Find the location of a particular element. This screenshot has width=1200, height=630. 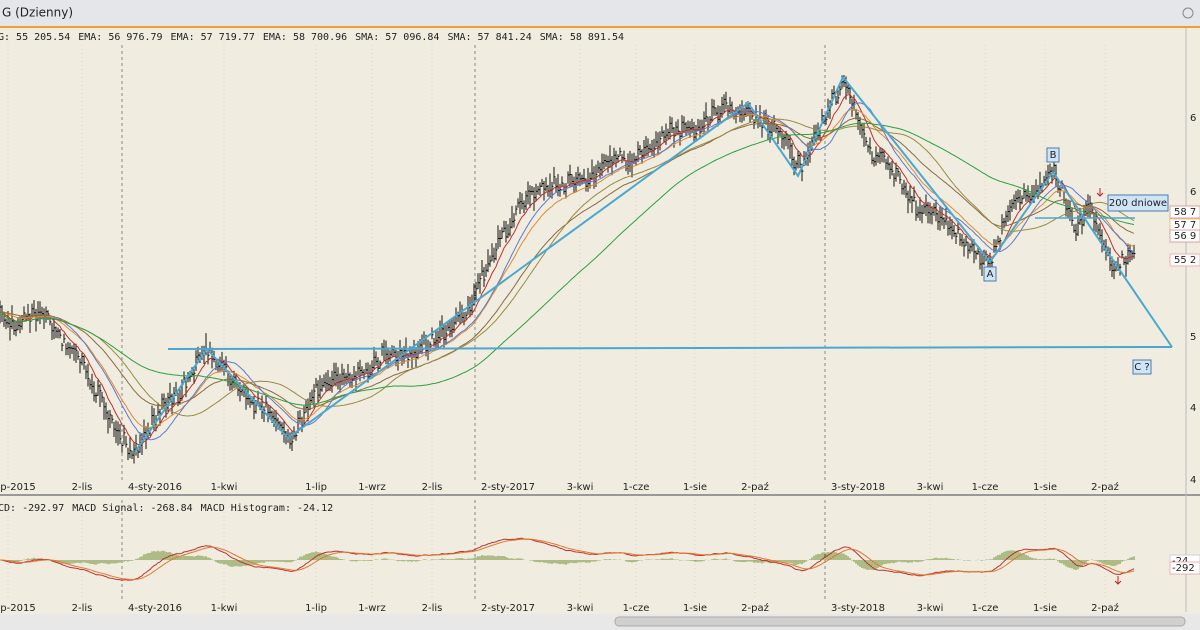

title-bar is located at coordinates (600, 13).